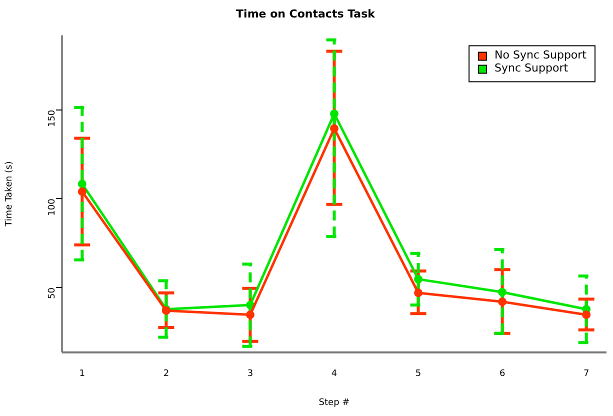 The image size is (613, 416). What do you see at coordinates (250, 374) in the screenshot?
I see `x-tick-label: 3` at bounding box center [250, 374].